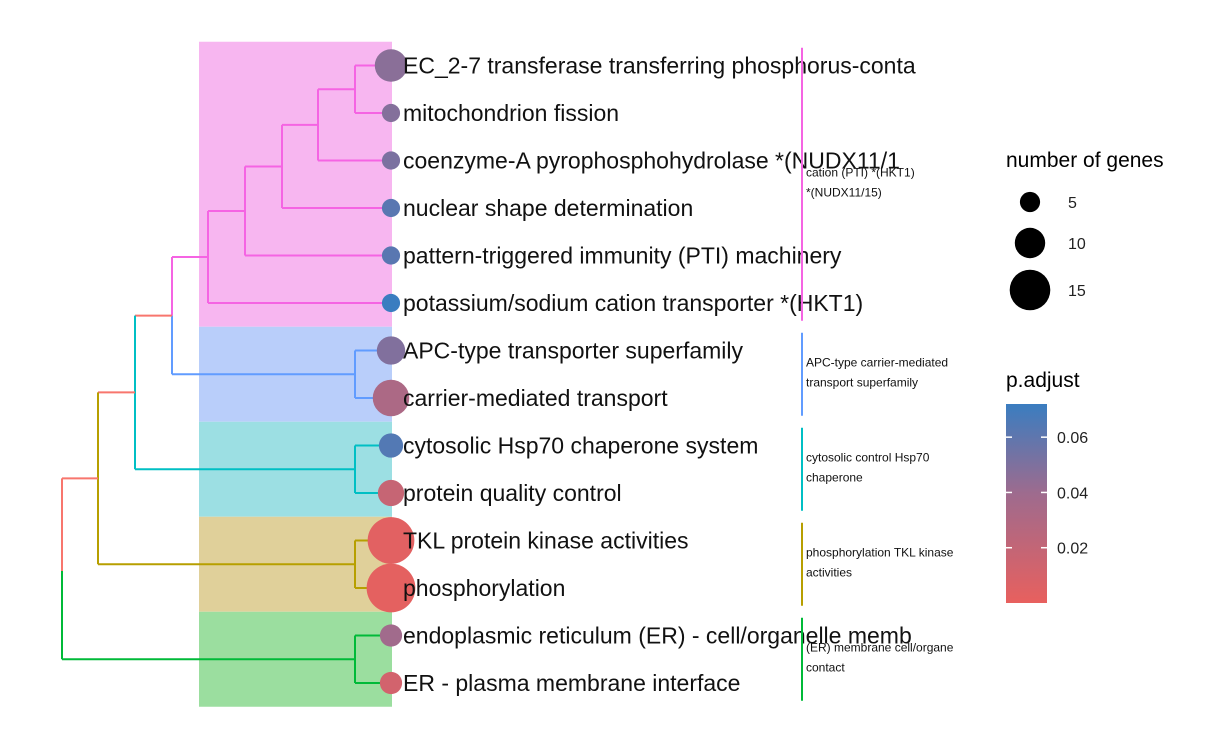 This screenshot has height=756, width=1224. What do you see at coordinates (535, 398) in the screenshot?
I see `term-label: carrier-mediated transport` at bounding box center [535, 398].